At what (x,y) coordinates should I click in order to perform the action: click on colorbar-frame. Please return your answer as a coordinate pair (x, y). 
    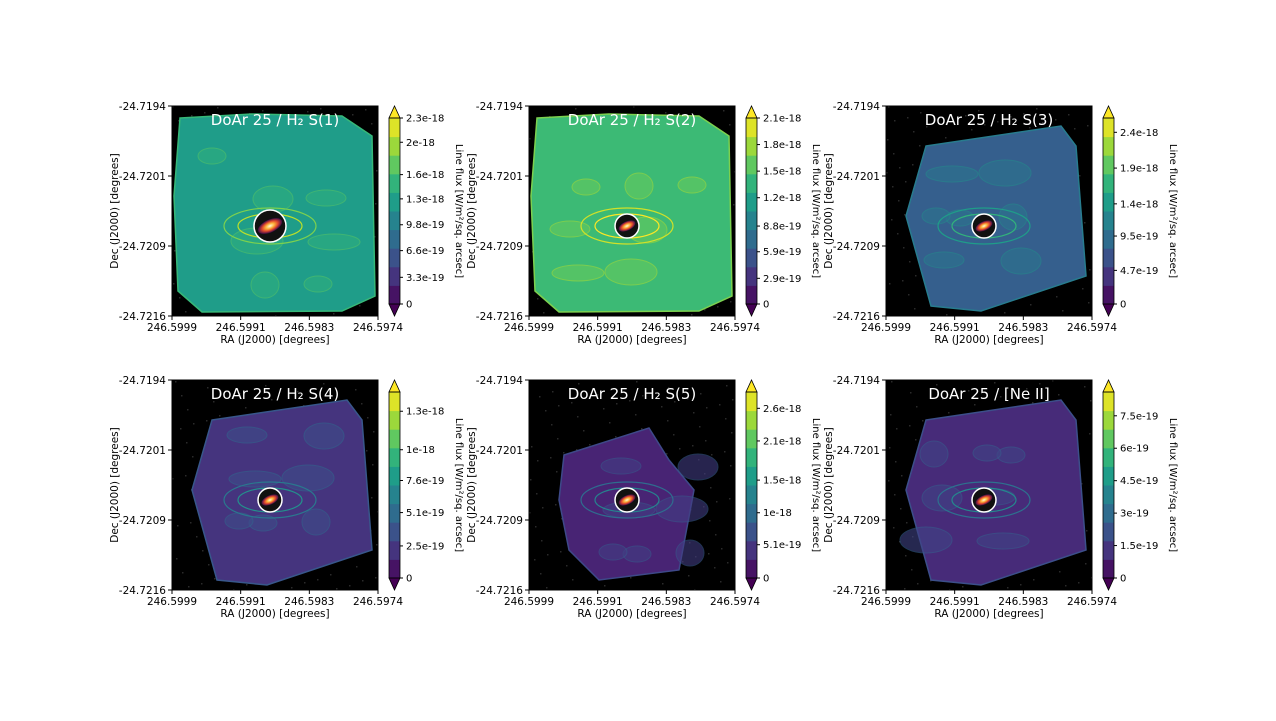
    Looking at the image, I should click on (394, 485).